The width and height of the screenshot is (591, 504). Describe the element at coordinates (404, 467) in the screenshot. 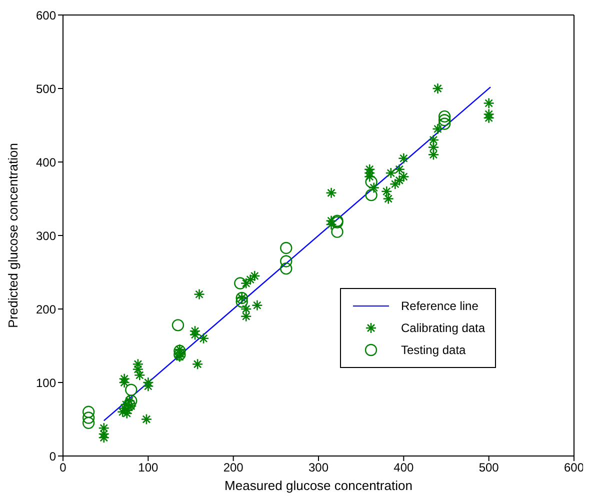

I see `x-tick-label: 400` at that location.